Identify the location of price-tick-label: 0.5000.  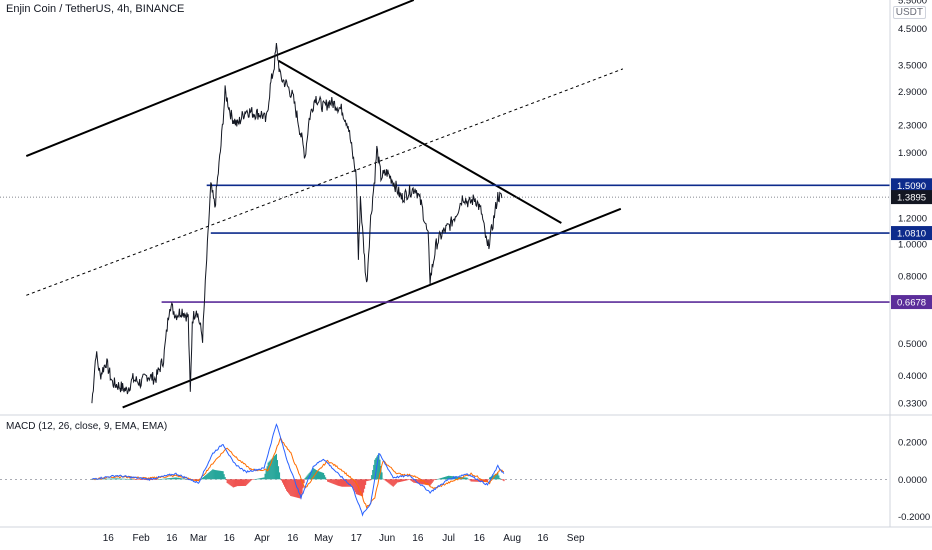
(912, 344).